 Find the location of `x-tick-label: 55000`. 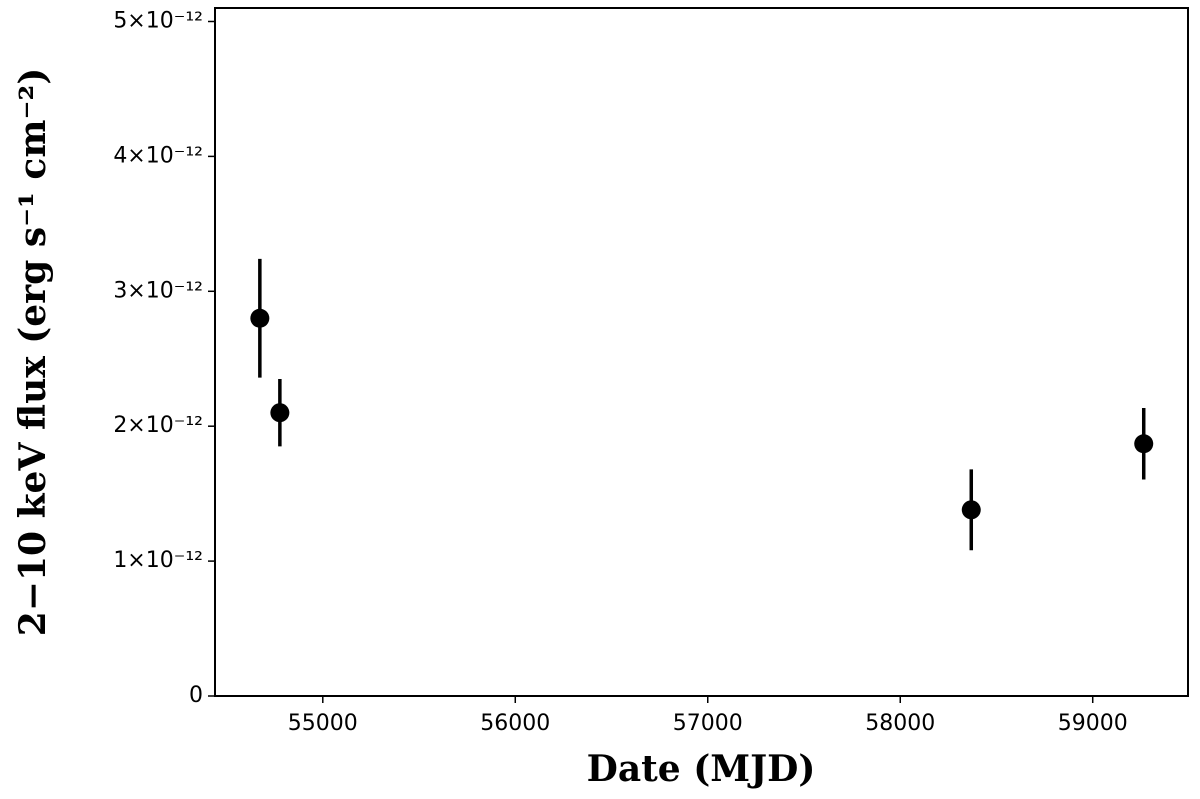

x-tick-label: 55000 is located at coordinates (323, 723).